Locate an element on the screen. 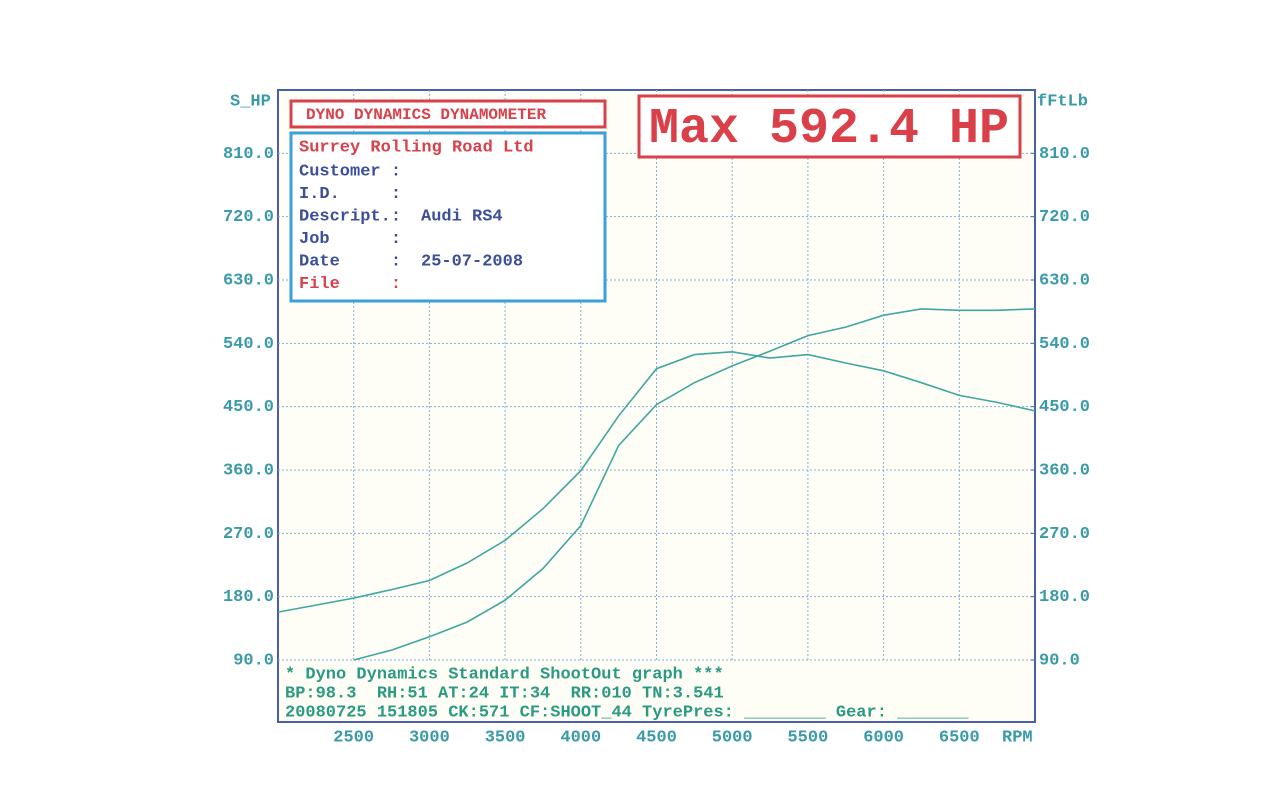 The width and height of the screenshot is (1280, 800). x-tick-label: 4000 is located at coordinates (580, 737).